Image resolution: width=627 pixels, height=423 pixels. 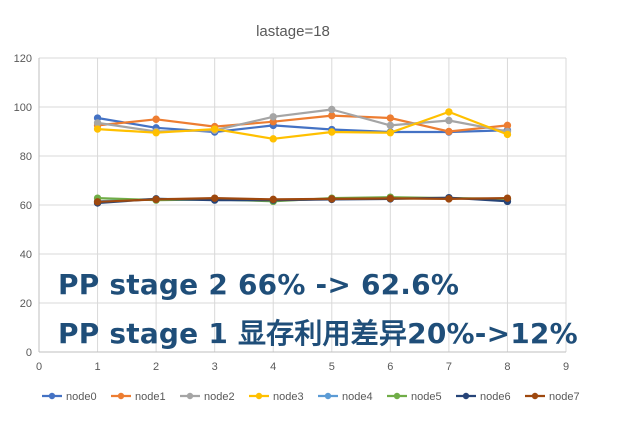 I want to click on x-tick-label: 1, so click(x=97, y=367).